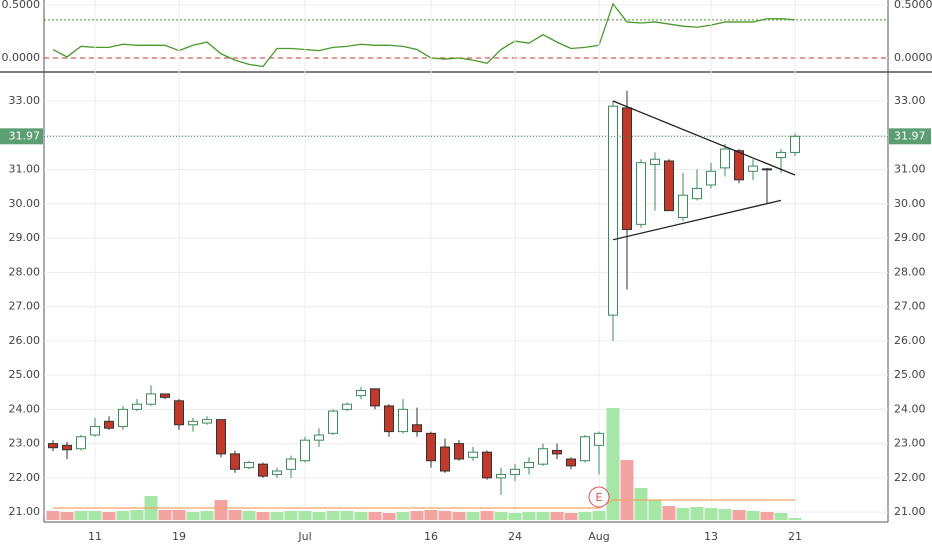 The height and width of the screenshot is (550, 932). What do you see at coordinates (424, 35) in the screenshot?
I see `indicator-line` at bounding box center [424, 35].